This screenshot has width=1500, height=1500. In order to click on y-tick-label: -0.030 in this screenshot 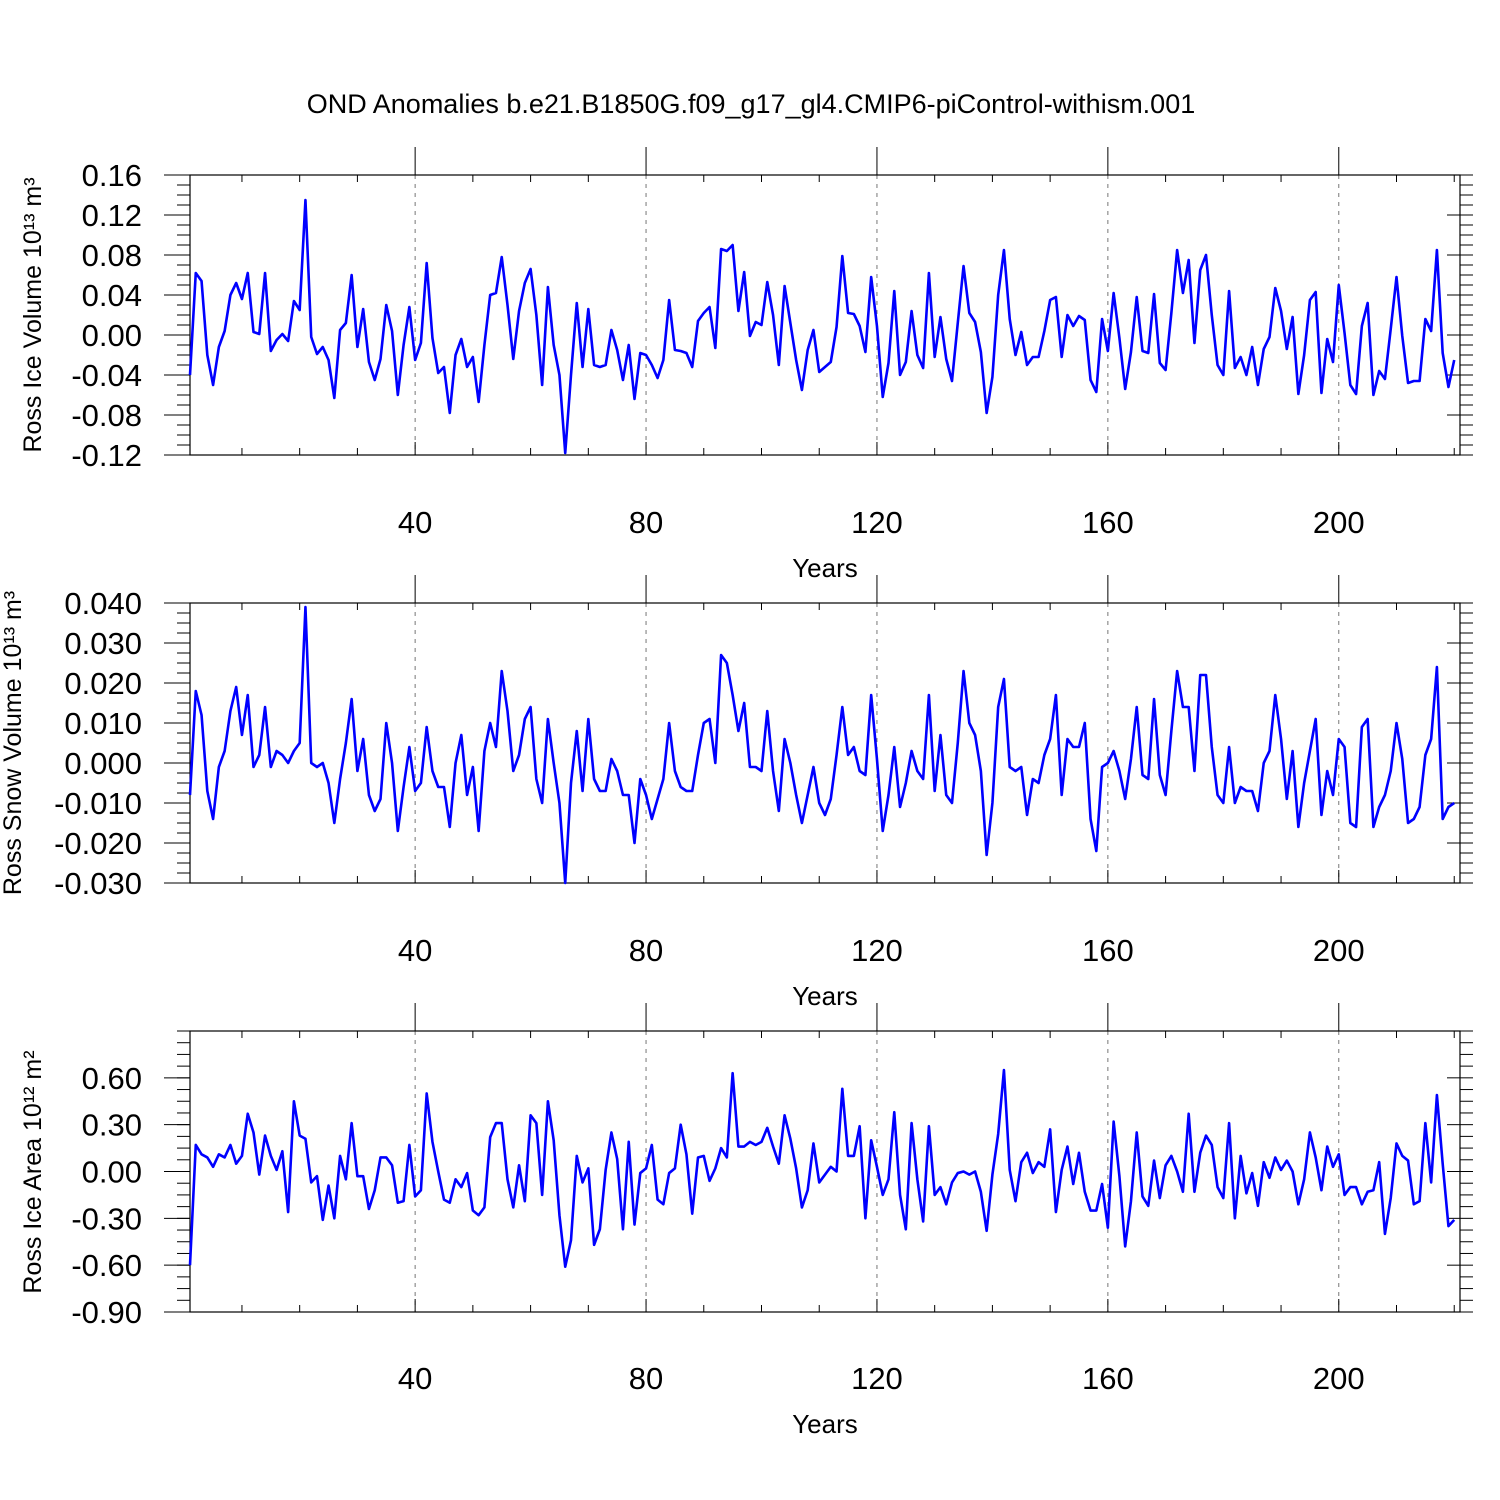, I will do `click(98, 883)`.